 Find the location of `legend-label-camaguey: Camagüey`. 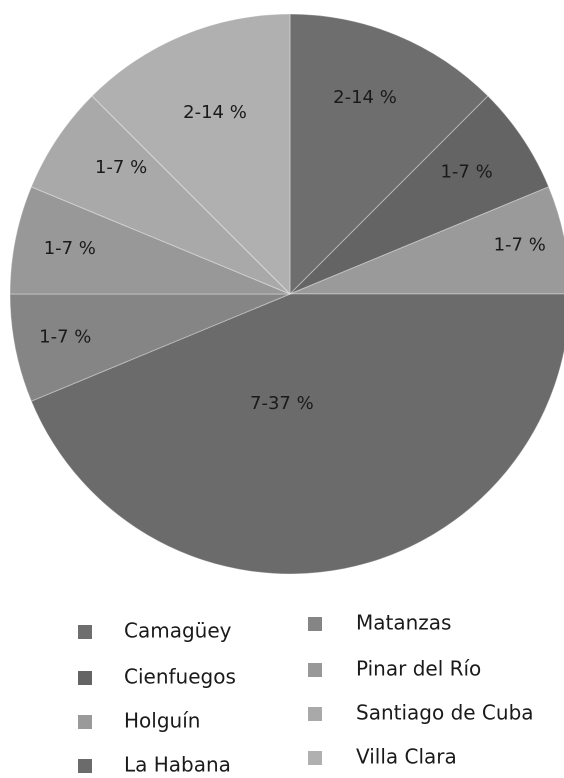

legend-label-camaguey: Camagüey is located at coordinates (178, 631).